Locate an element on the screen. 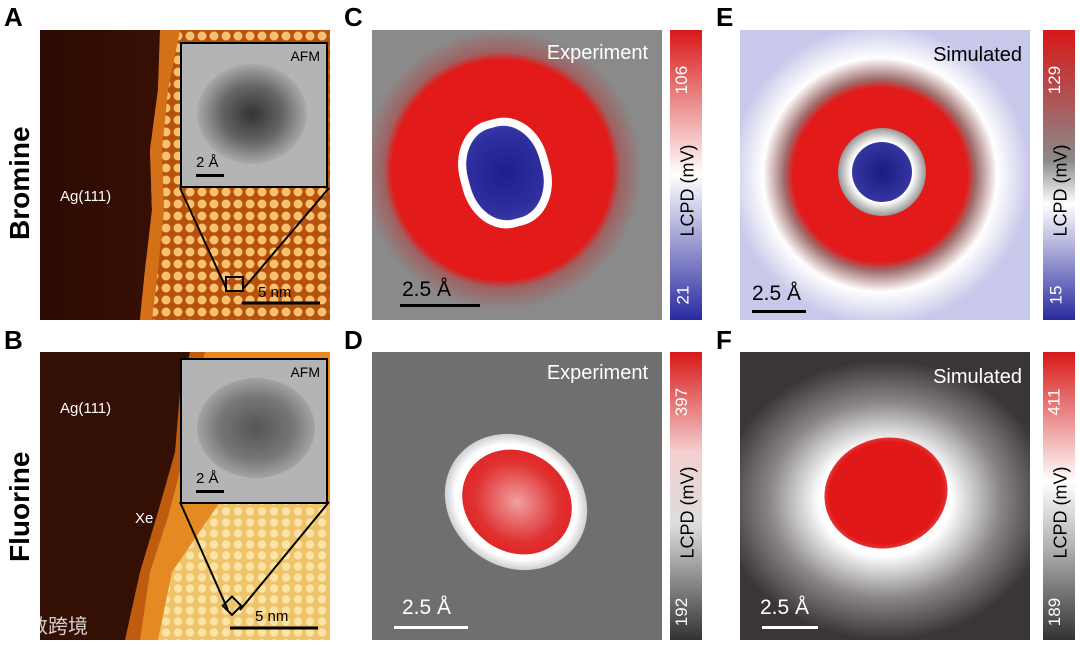 The image size is (1080, 645). panel-e-colorbar: 129 LCPD (mV) 15 is located at coordinates (1059, 175).